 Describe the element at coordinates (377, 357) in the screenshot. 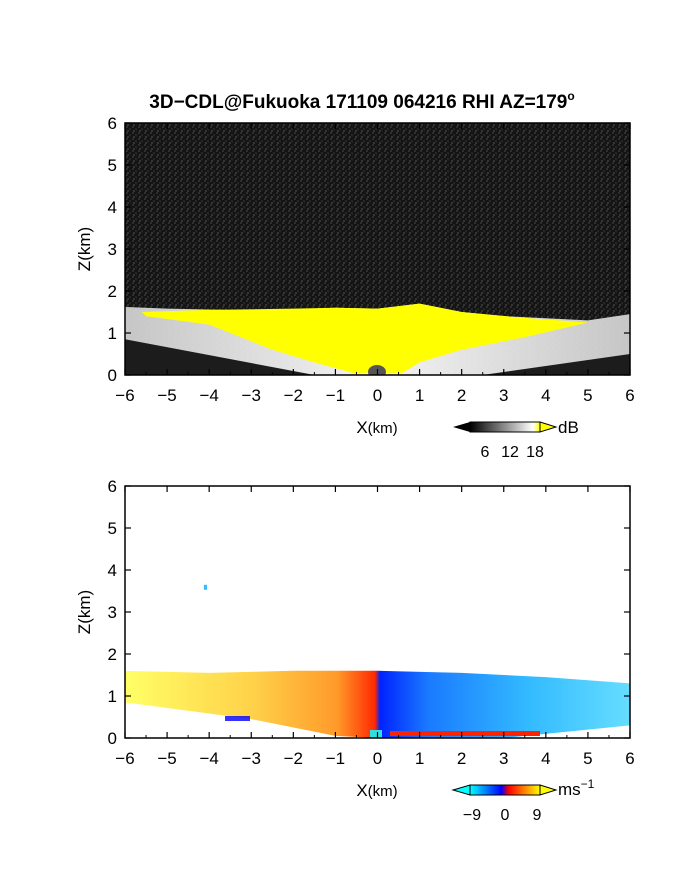

I see `ground-shadow` at that location.